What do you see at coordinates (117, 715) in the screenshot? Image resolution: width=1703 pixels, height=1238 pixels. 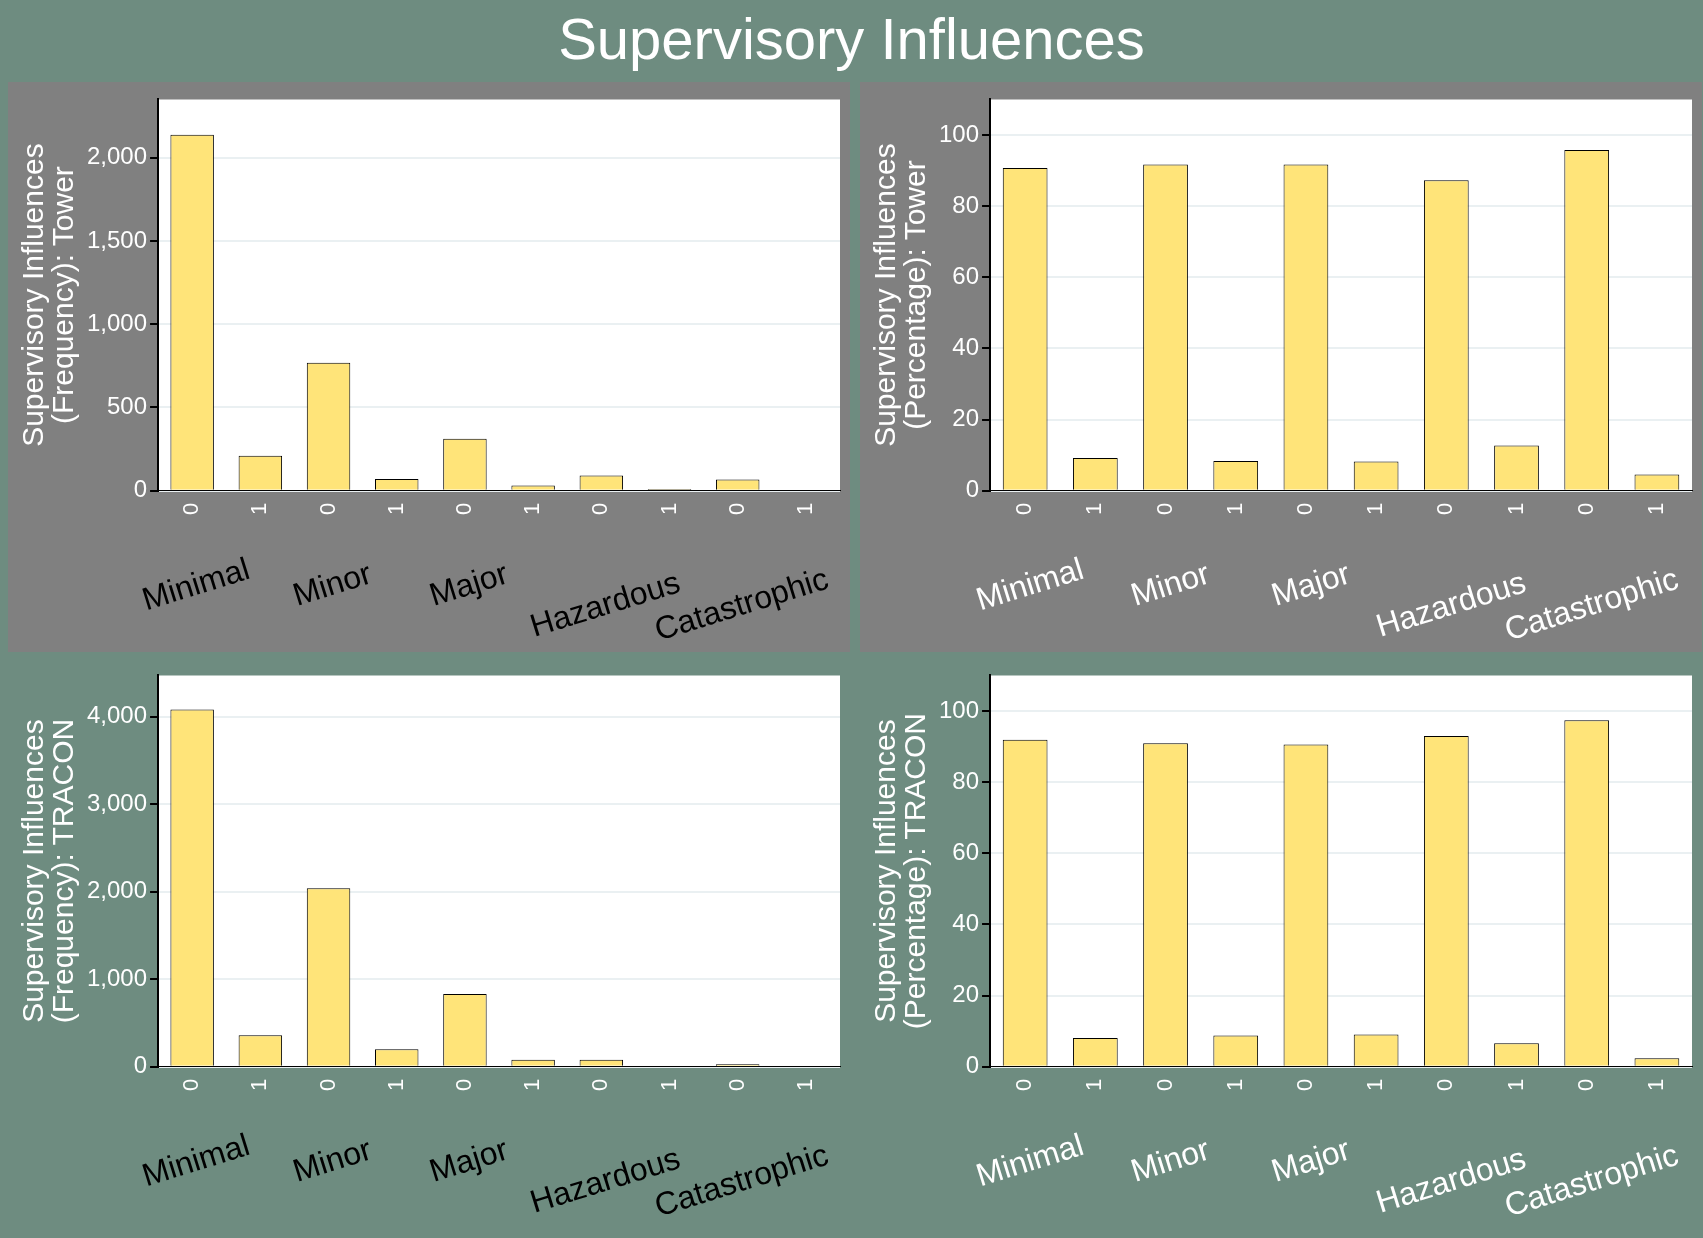 I see `y-tick-label: 4,000` at bounding box center [117, 715].